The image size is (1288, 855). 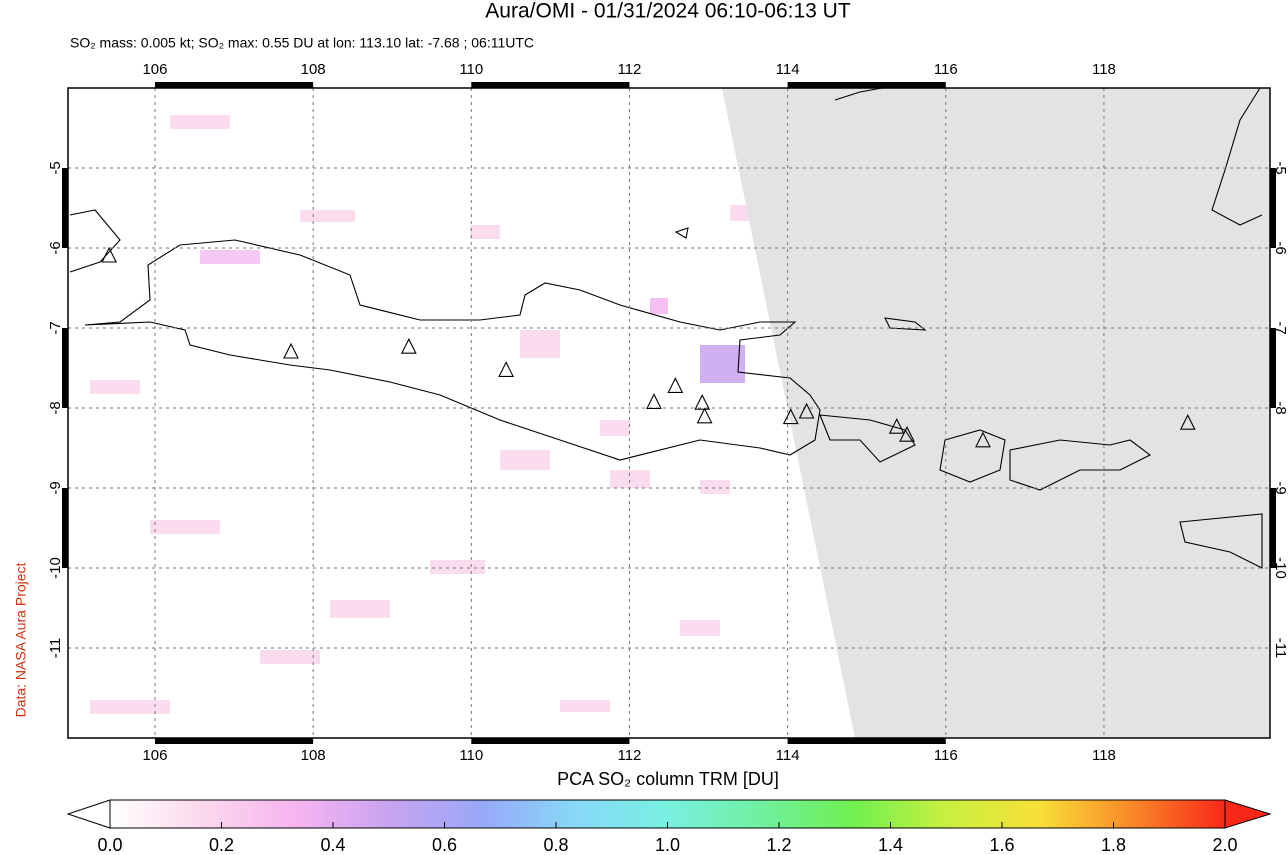 What do you see at coordinates (667, 845) in the screenshot?
I see `colorbar-tick-label: 1.0` at bounding box center [667, 845].